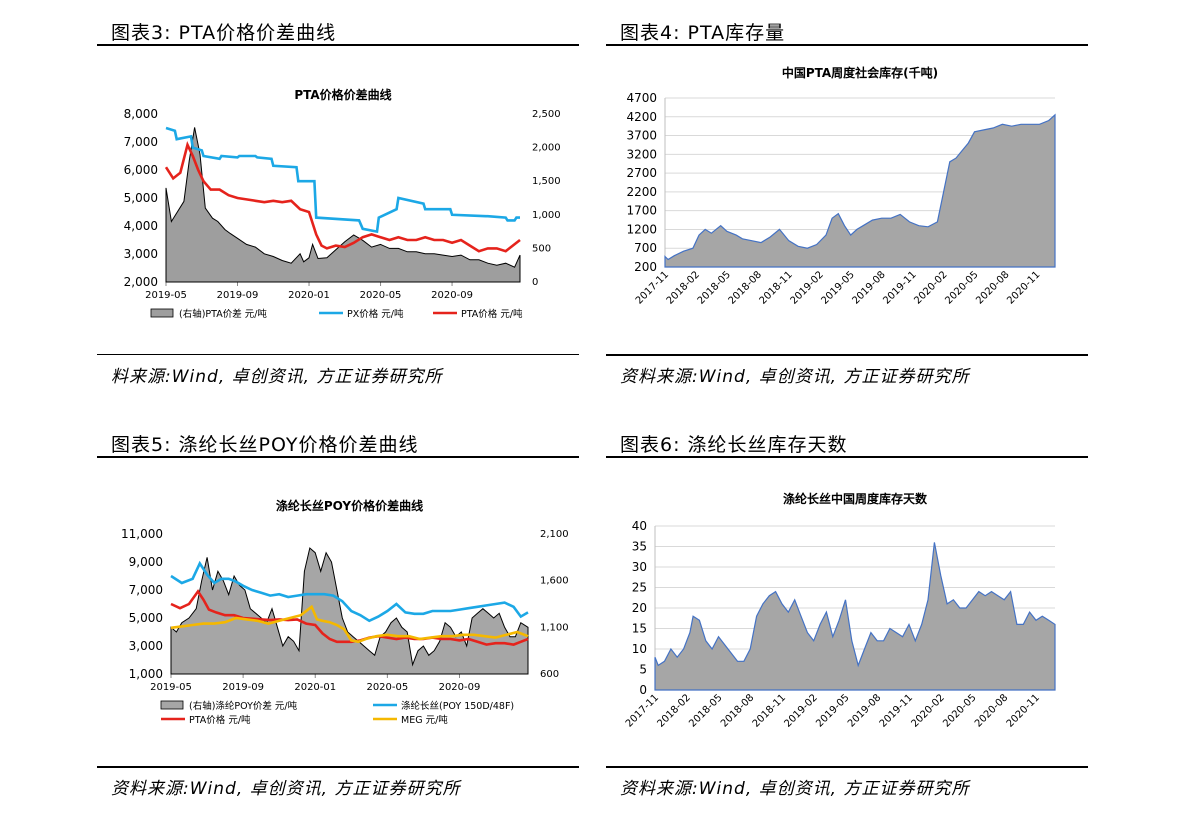 The height and width of the screenshot is (815, 1191). Describe the element at coordinates (860, 72) in the screenshot. I see `chart-title: 中国PTA周度社会库存(千吨)` at that location.